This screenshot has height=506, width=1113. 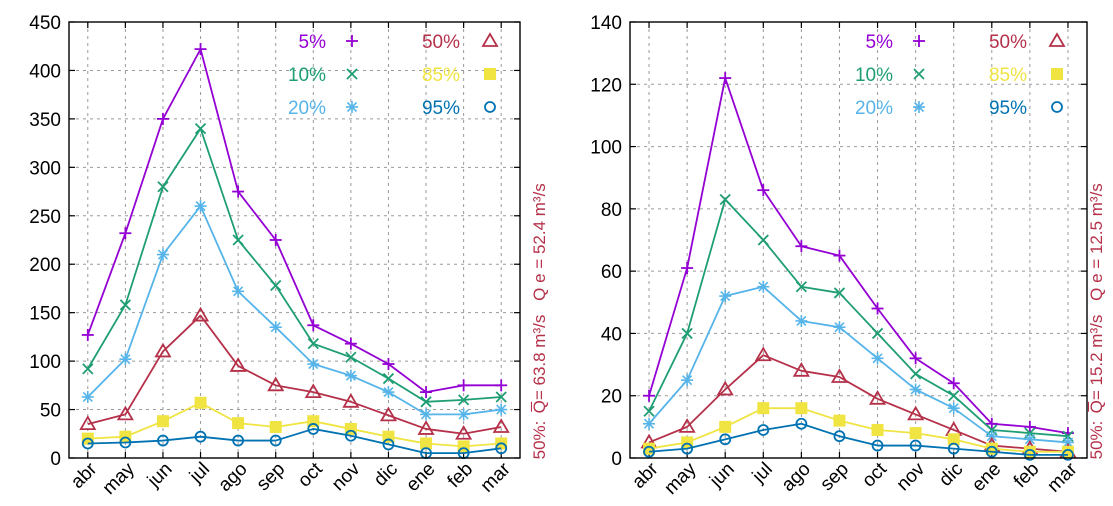 What do you see at coordinates (919, 107) in the screenshot?
I see `legend-marker-20%` at bounding box center [919, 107].